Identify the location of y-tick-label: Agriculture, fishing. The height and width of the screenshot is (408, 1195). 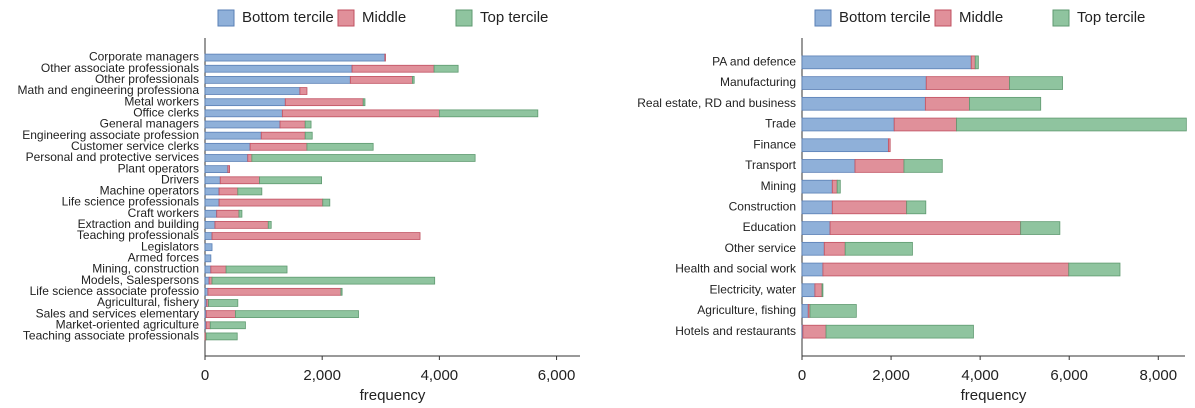
(746, 310).